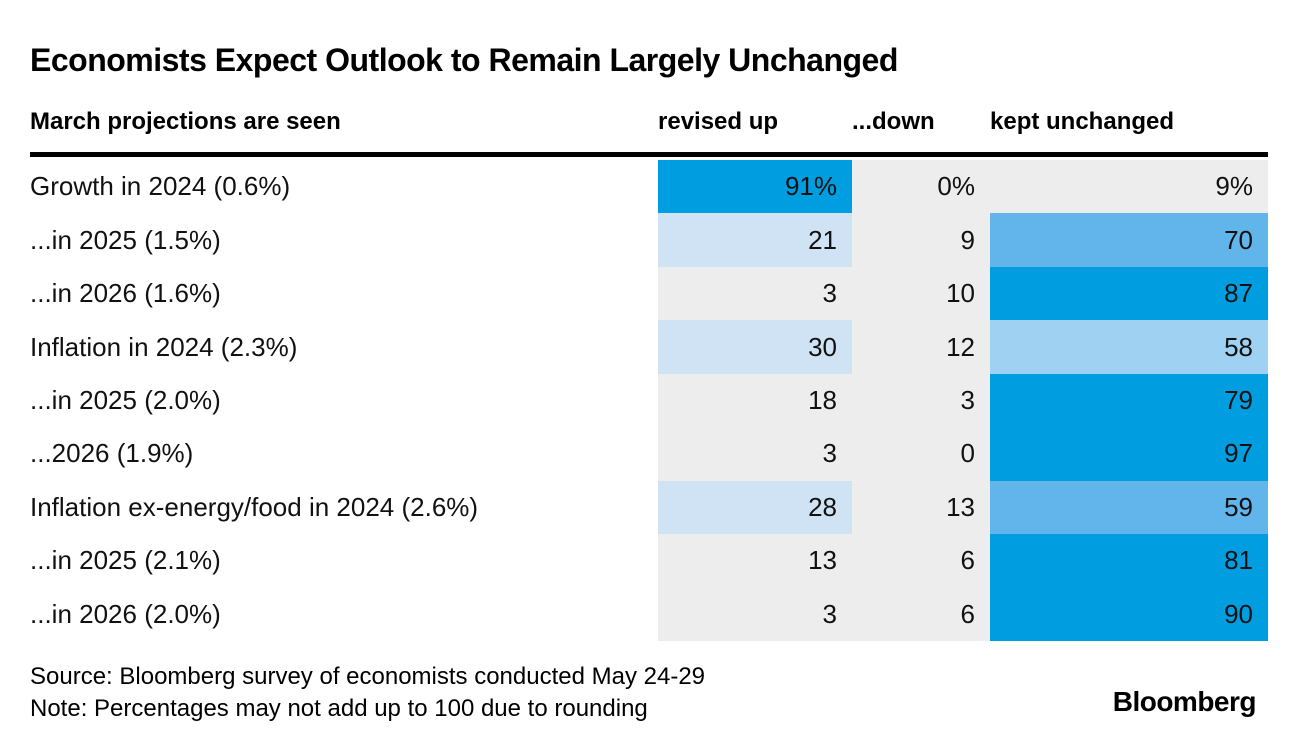 The image size is (1296, 748). I want to click on row-label: ...2026 (1.9%), so click(112, 453).